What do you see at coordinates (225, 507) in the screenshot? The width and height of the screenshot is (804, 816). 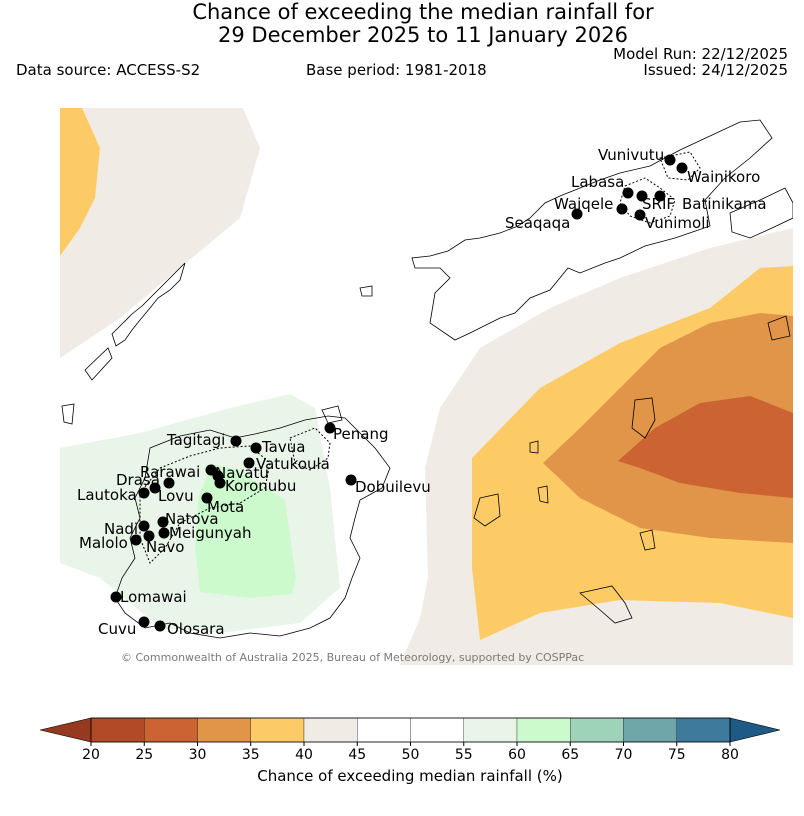 I see `station-label-mota: Mota` at bounding box center [225, 507].